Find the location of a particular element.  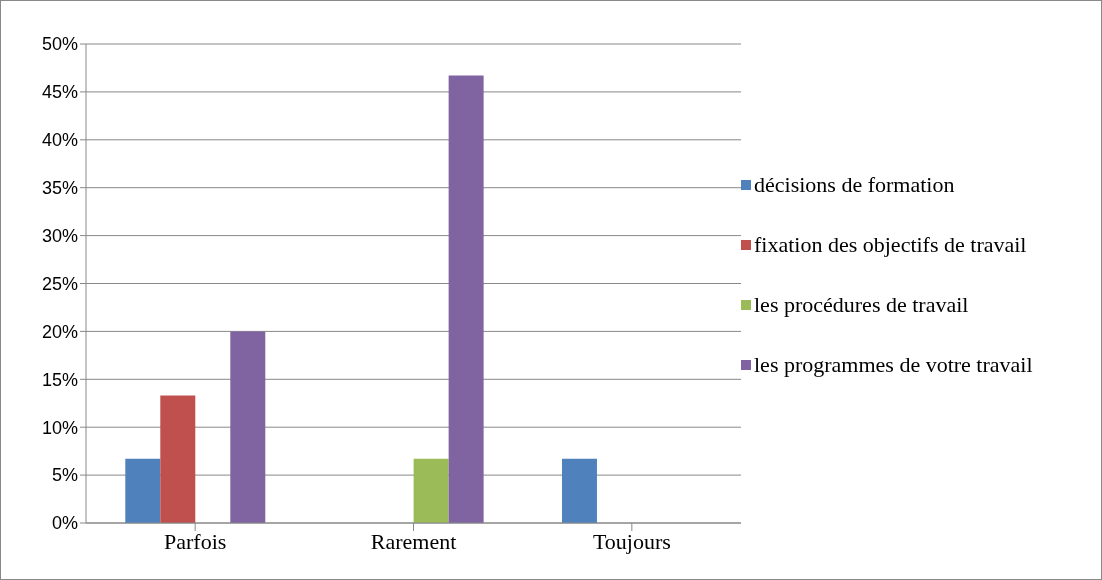

x-tick-label: Parfois is located at coordinates (195, 541).